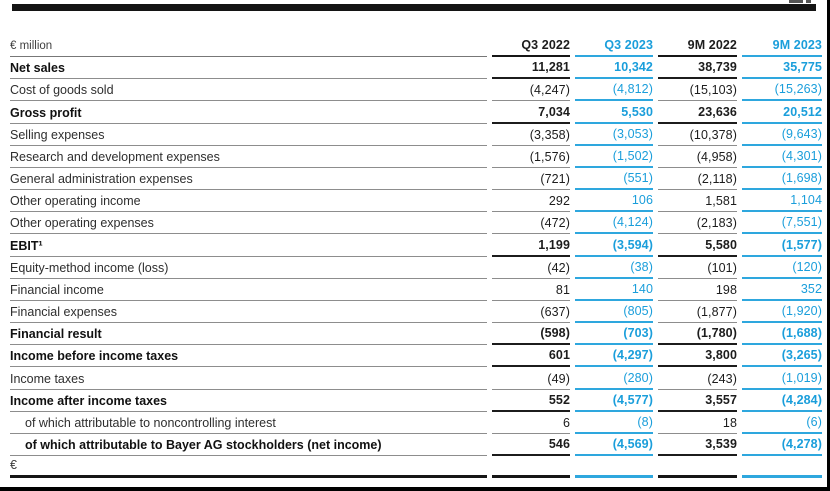 This screenshot has height=491, width=830. What do you see at coordinates (614, 445) in the screenshot?
I see `value-cell: (4,569)` at bounding box center [614, 445].